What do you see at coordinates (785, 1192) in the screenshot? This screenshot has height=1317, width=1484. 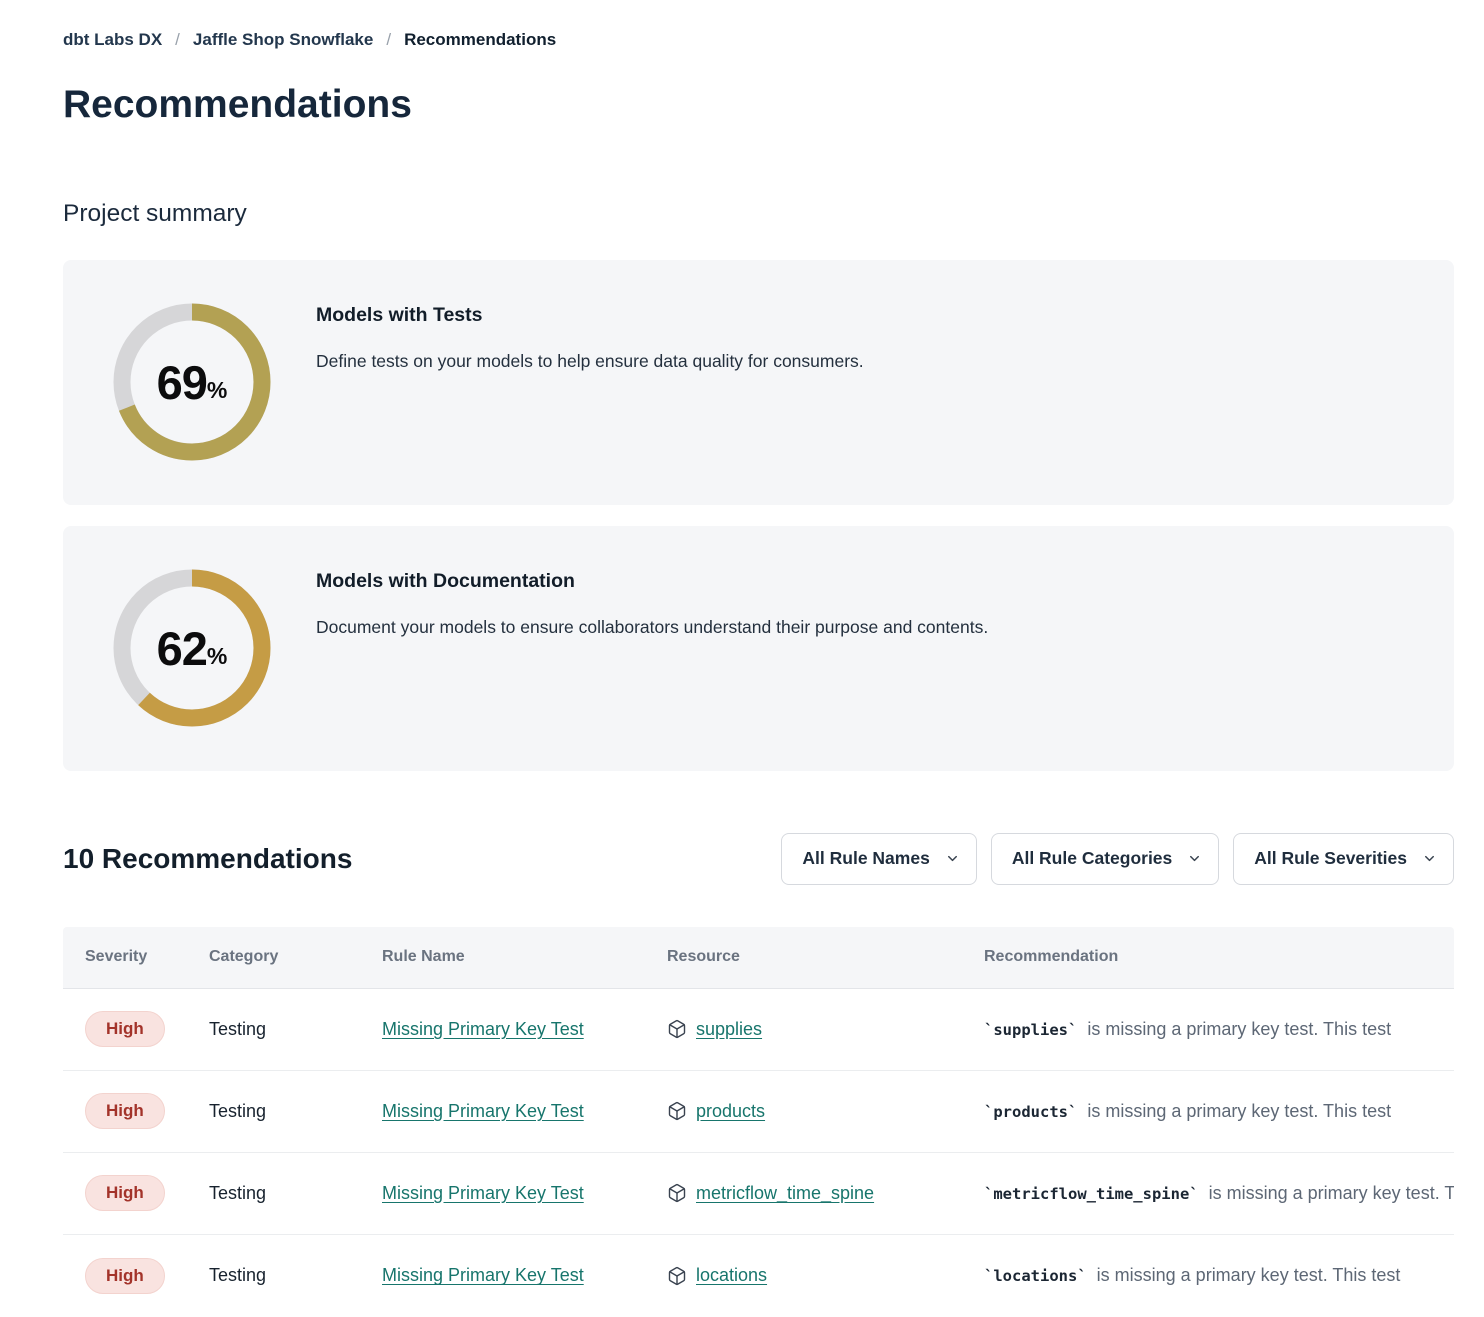 I see `resource-link: metricflow_time_spine` at bounding box center [785, 1192].